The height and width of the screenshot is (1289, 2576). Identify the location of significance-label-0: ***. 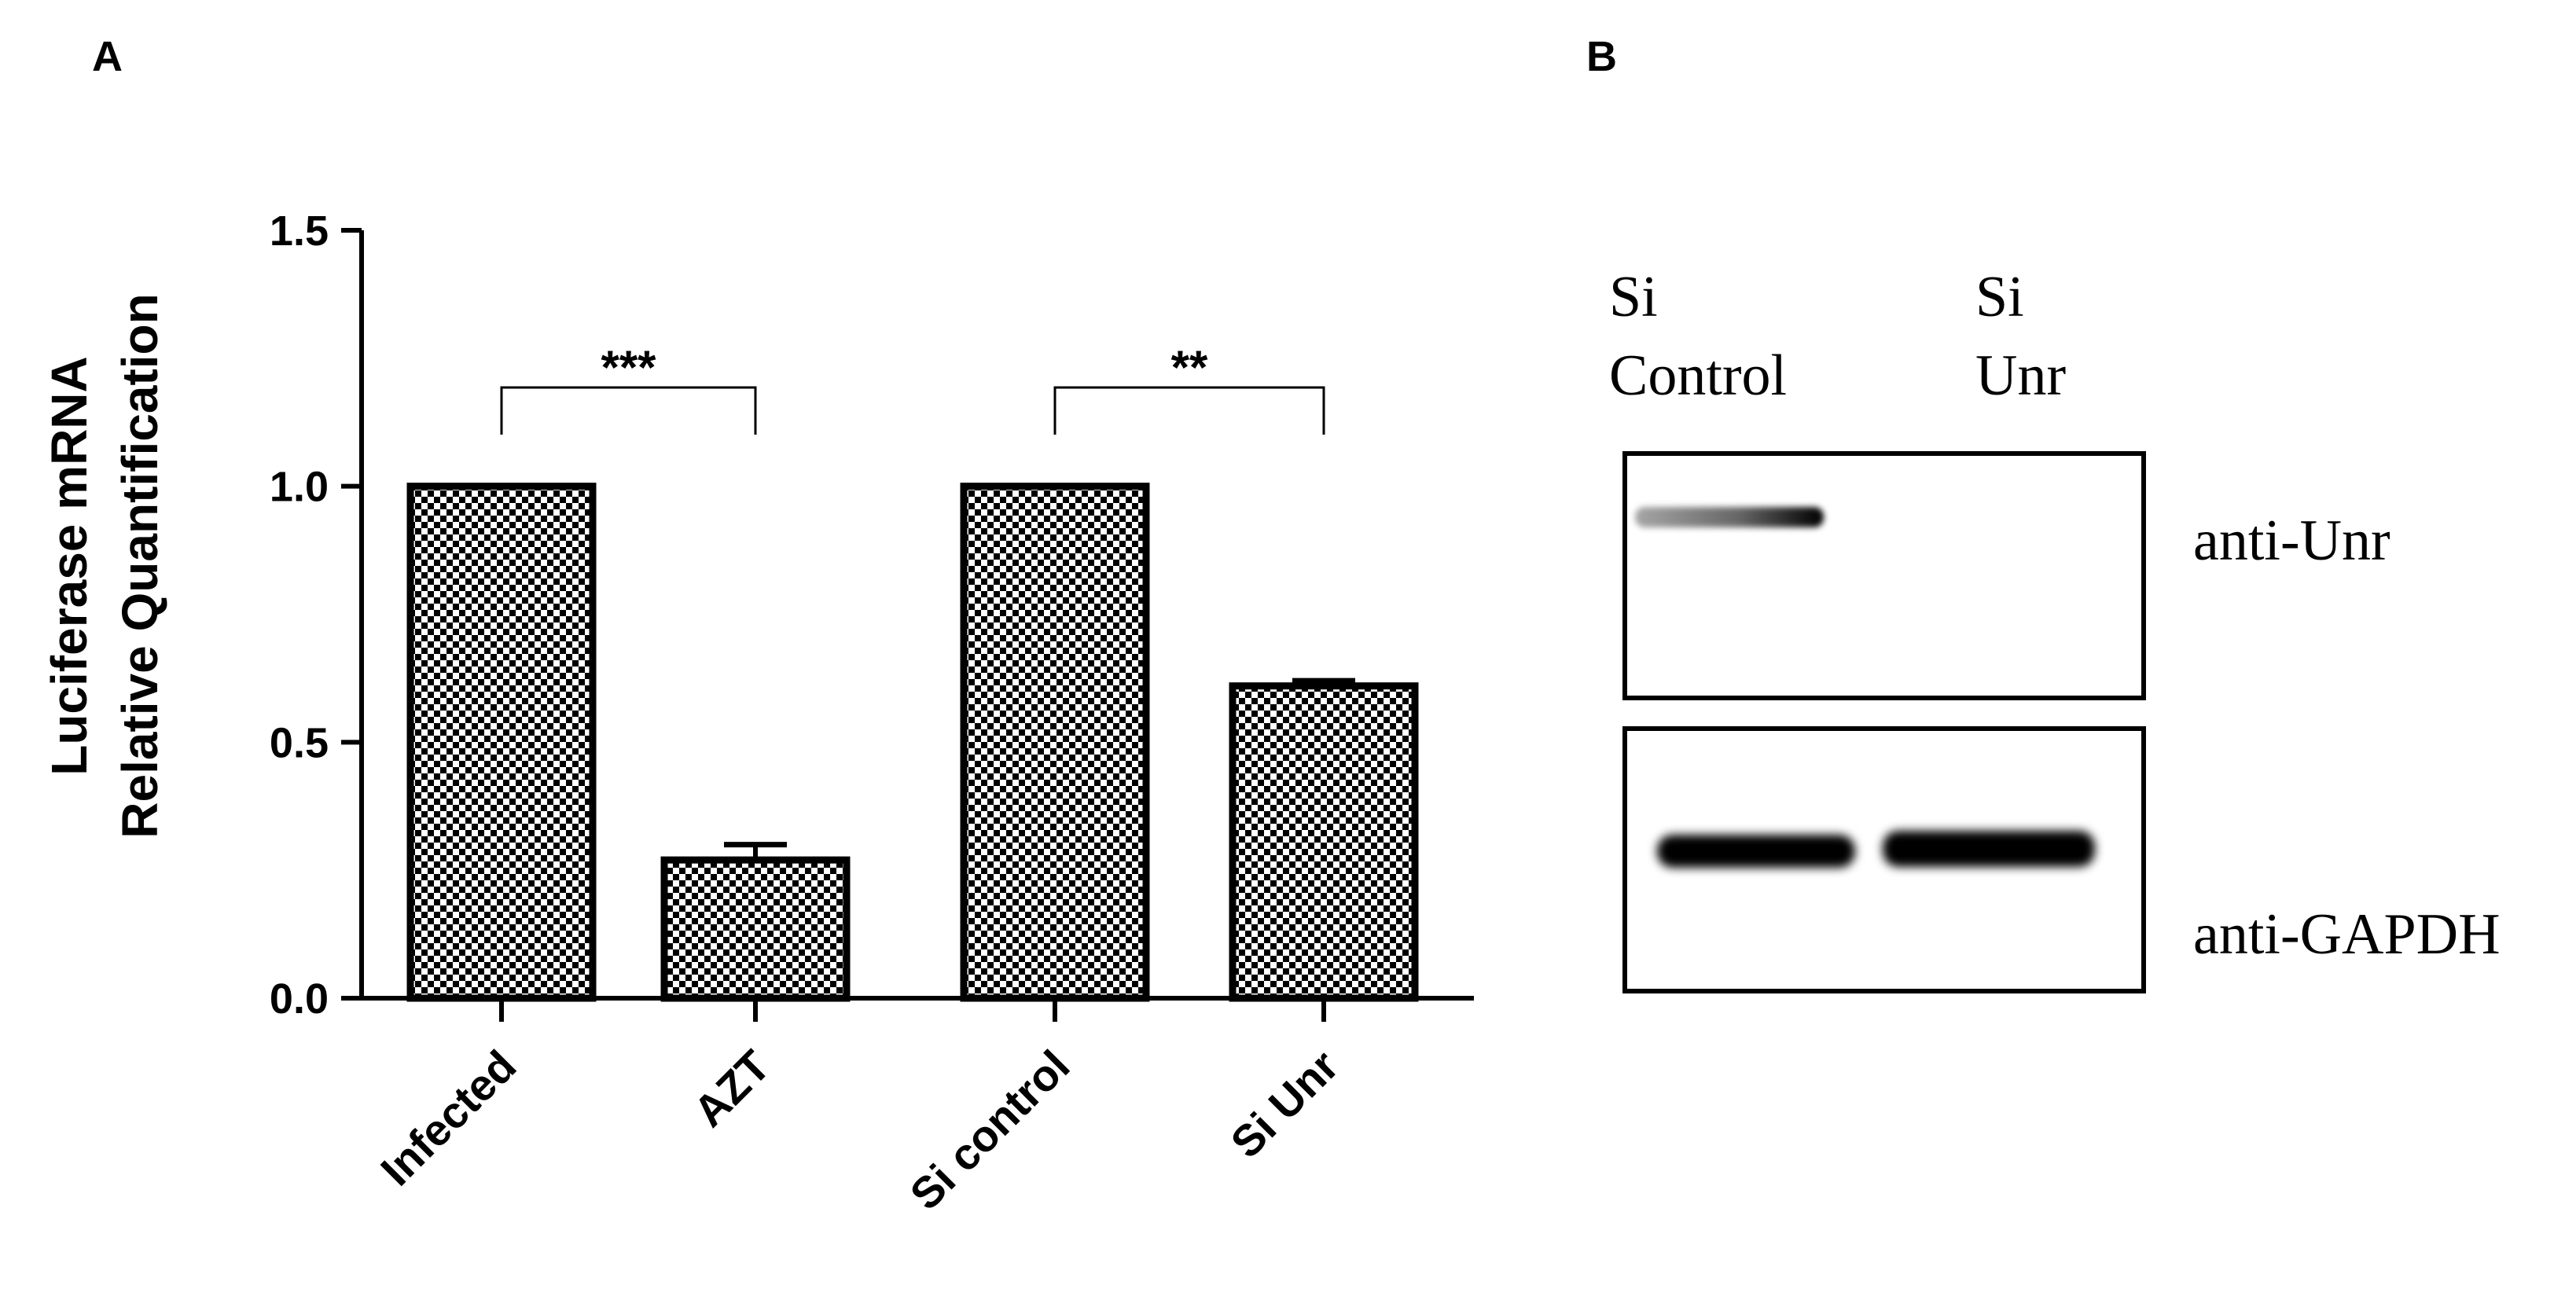
(628, 367).